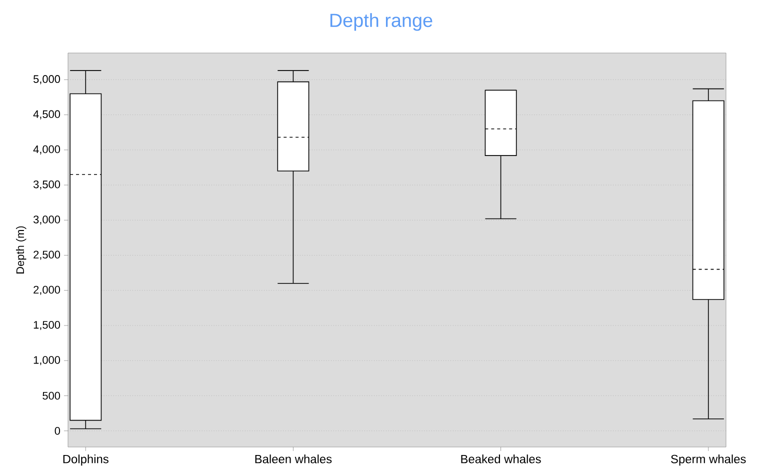  Describe the element at coordinates (46, 220) in the screenshot. I see `y-tick-label: 3,000` at that location.